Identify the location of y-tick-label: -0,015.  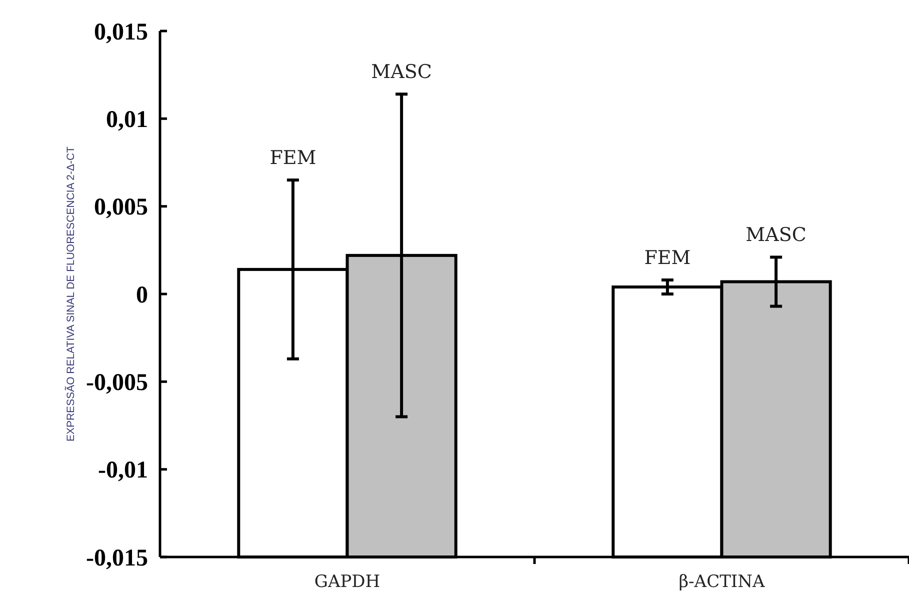
(117, 558).